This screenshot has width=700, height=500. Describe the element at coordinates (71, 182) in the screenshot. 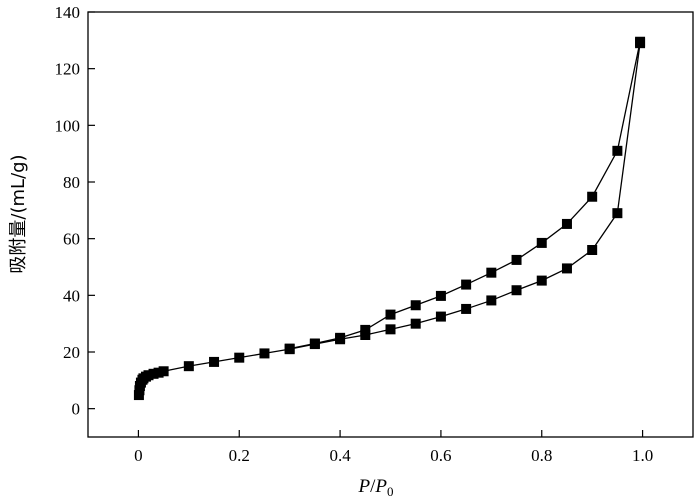

I see `y-tick-label: 80` at that location.